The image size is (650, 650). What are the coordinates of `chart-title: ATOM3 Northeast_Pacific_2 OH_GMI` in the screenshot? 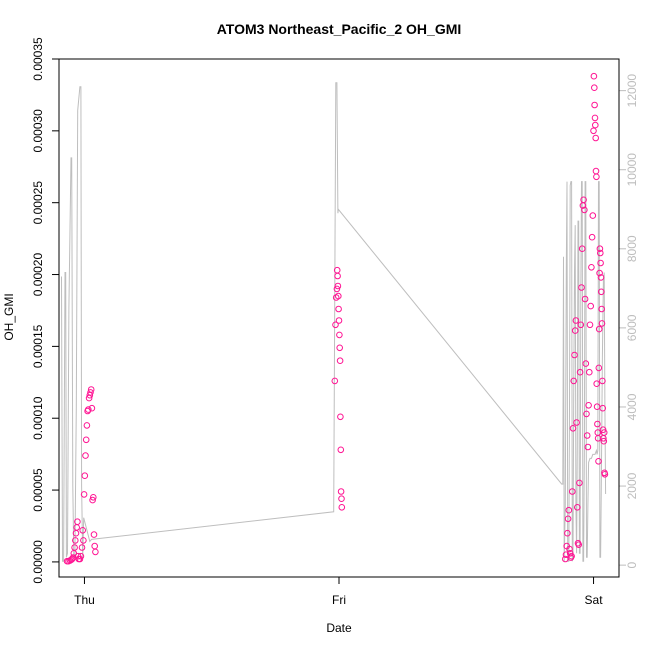 It's located at (339, 29).